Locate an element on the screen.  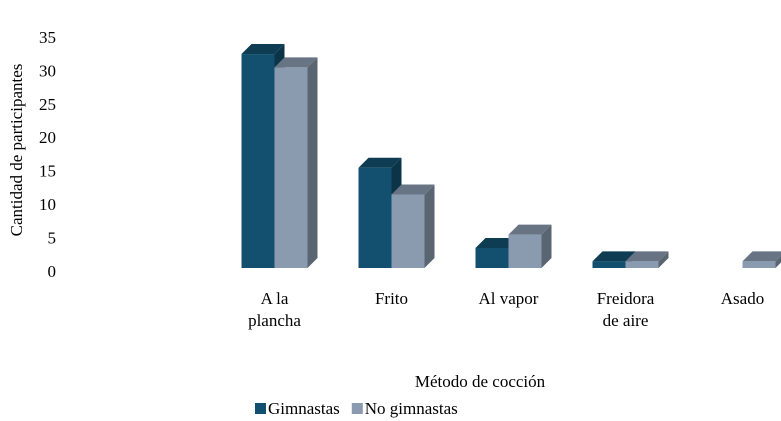
y-tick-label: 10 is located at coordinates (47, 204).